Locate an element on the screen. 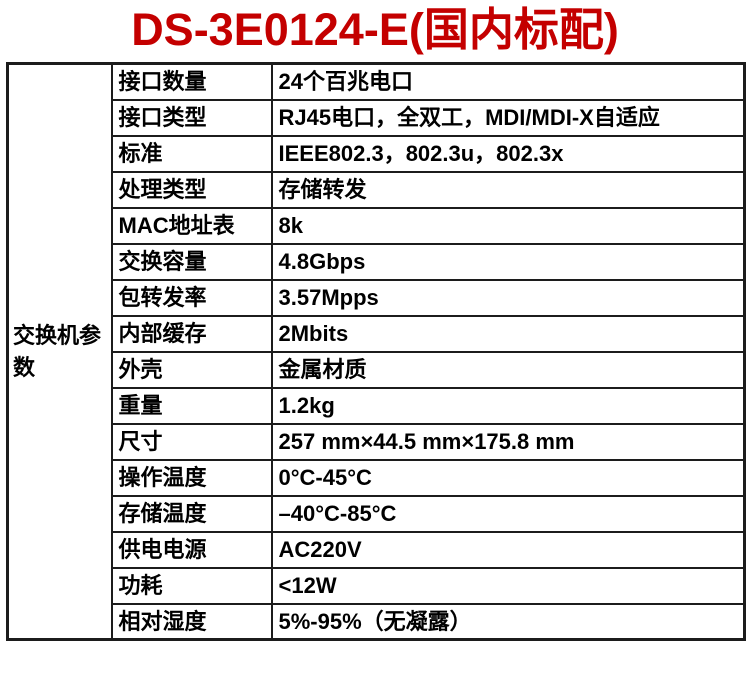  table-row: 外壳 金属材质 is located at coordinates (377, 369).